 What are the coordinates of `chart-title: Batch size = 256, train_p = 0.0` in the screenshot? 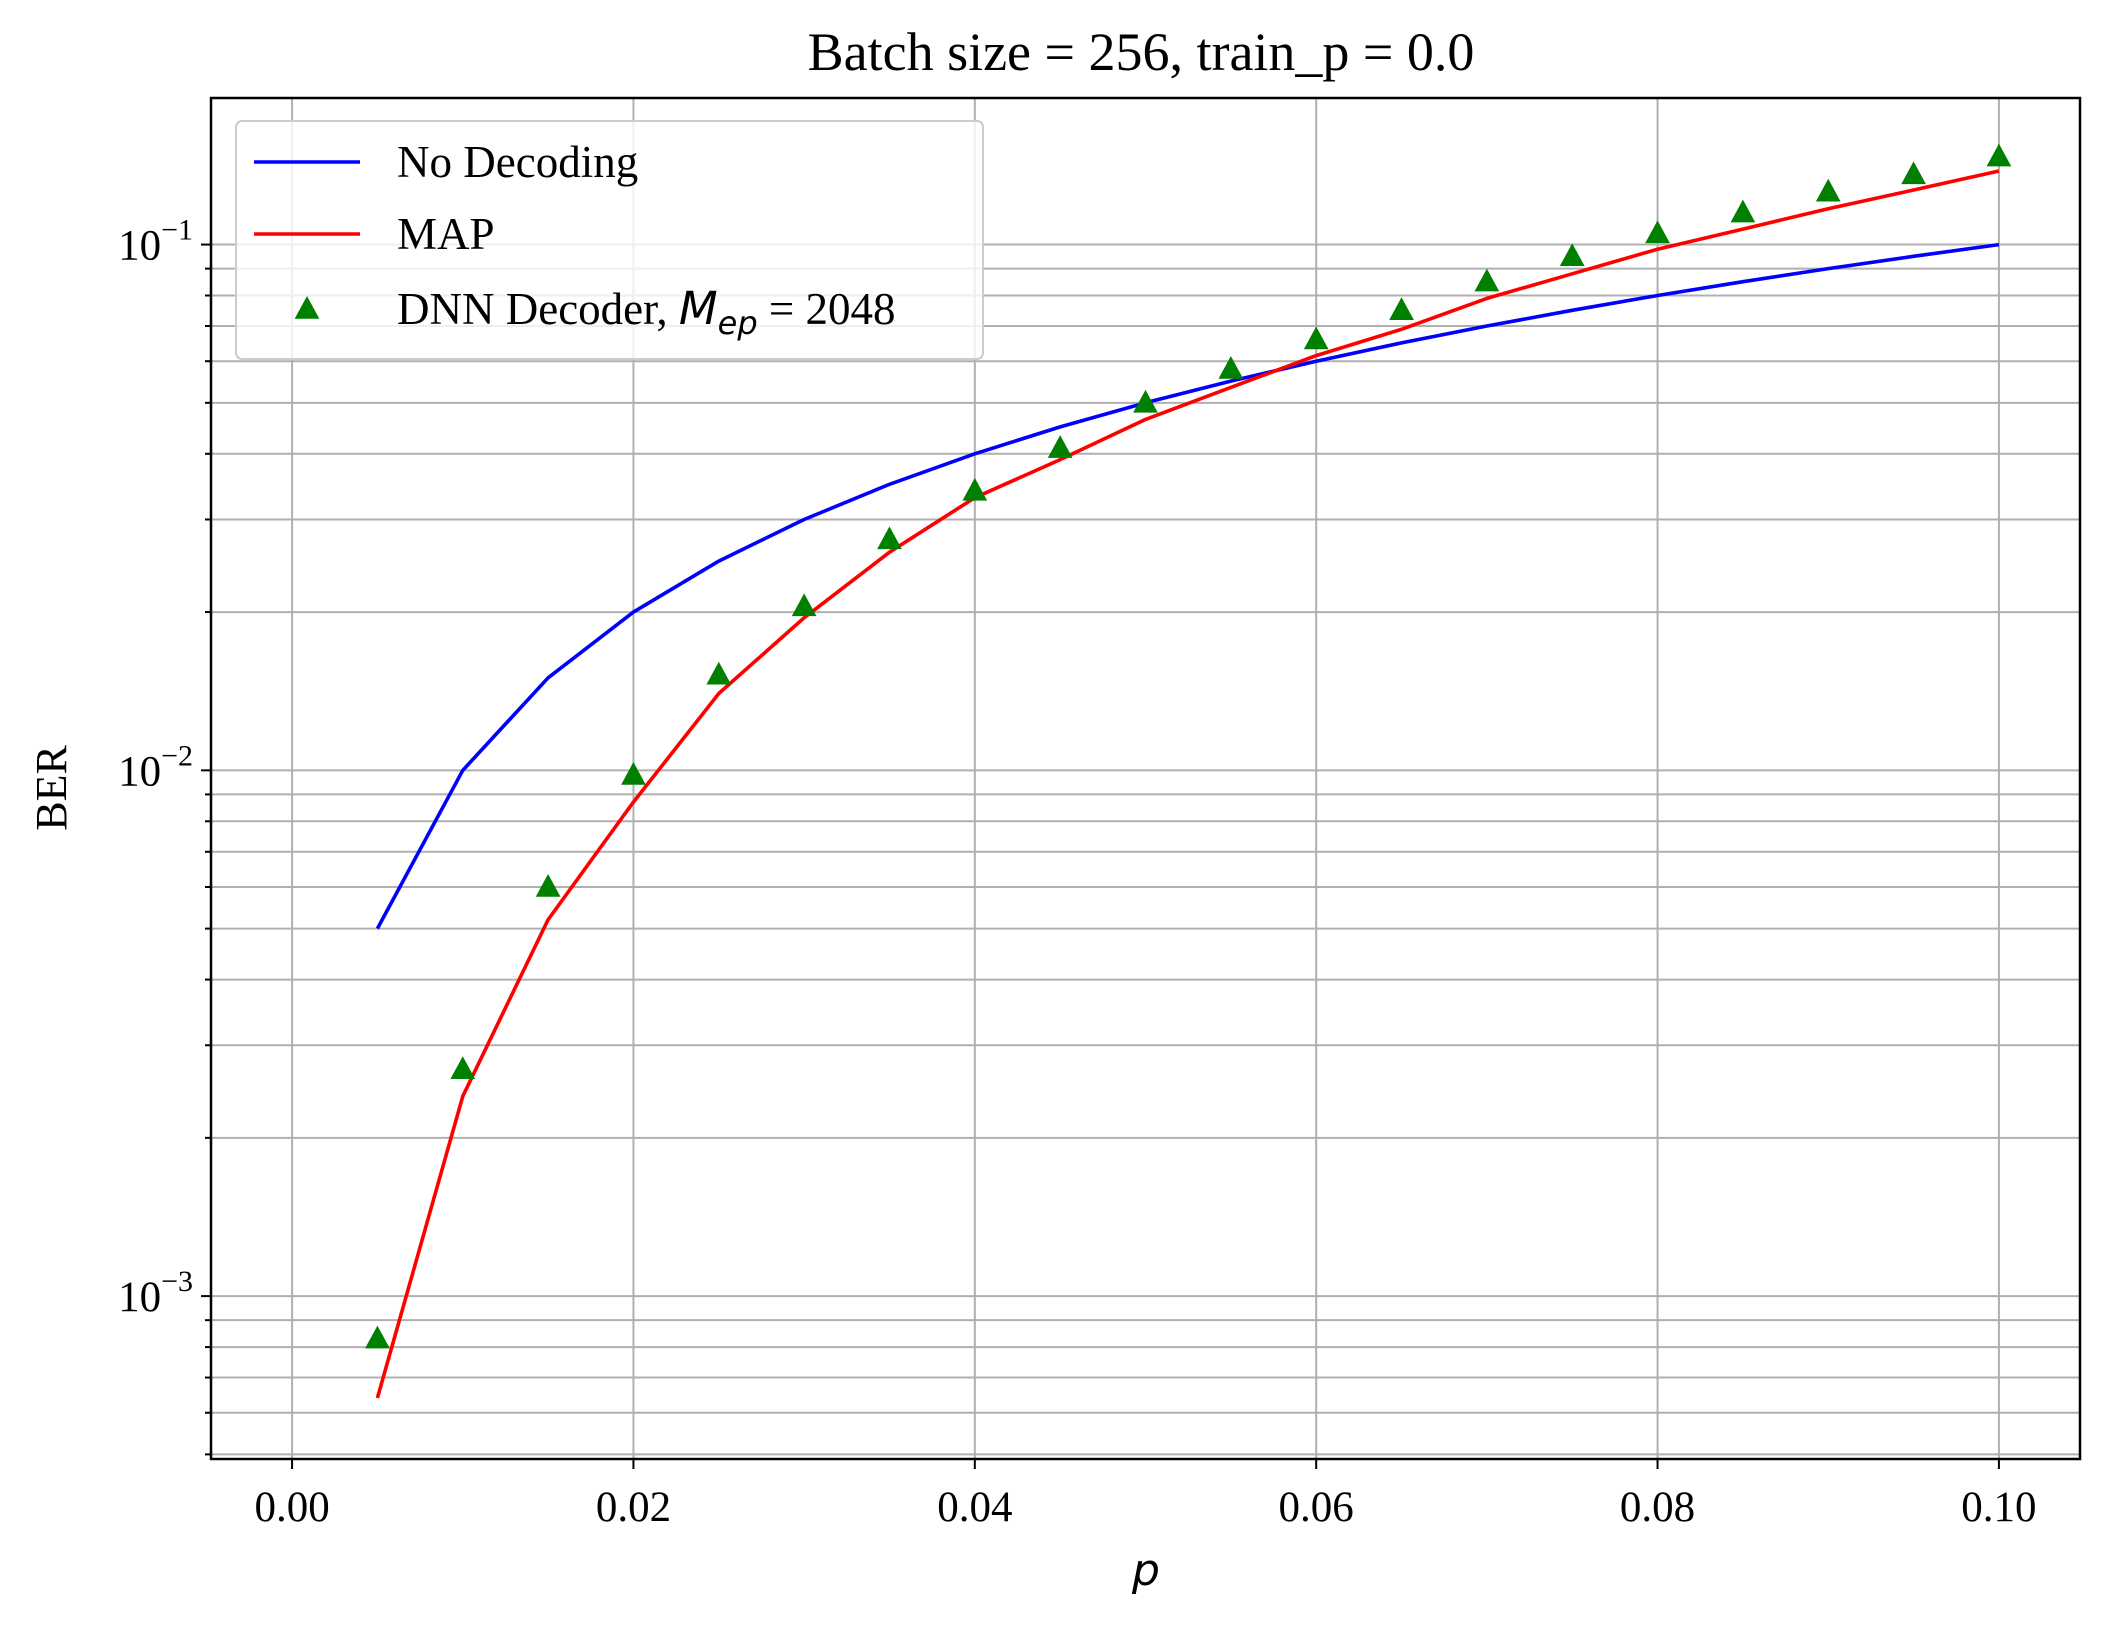 It's located at (1141, 52).